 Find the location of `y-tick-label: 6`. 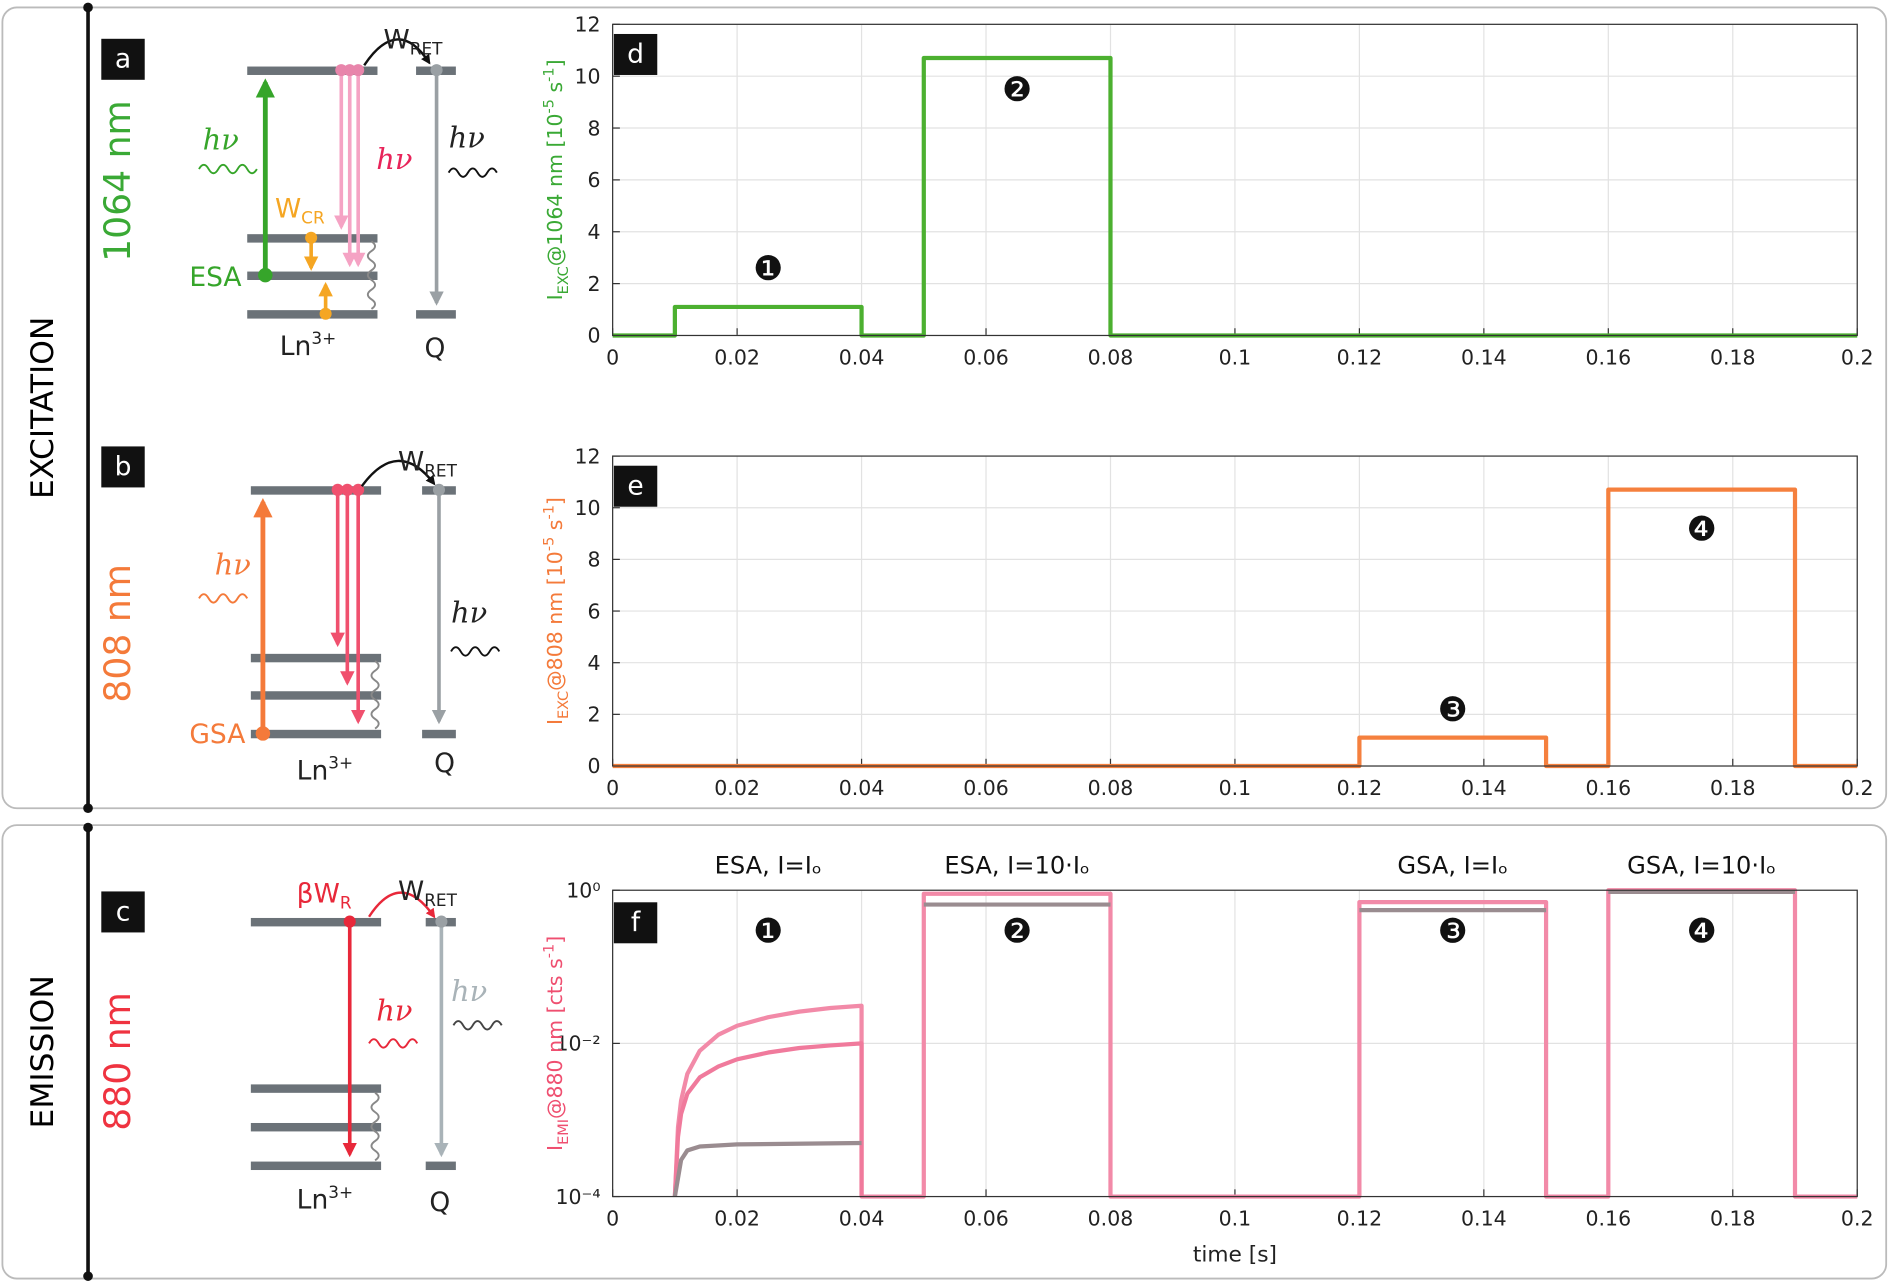

y-tick-label: 6 is located at coordinates (594, 180).